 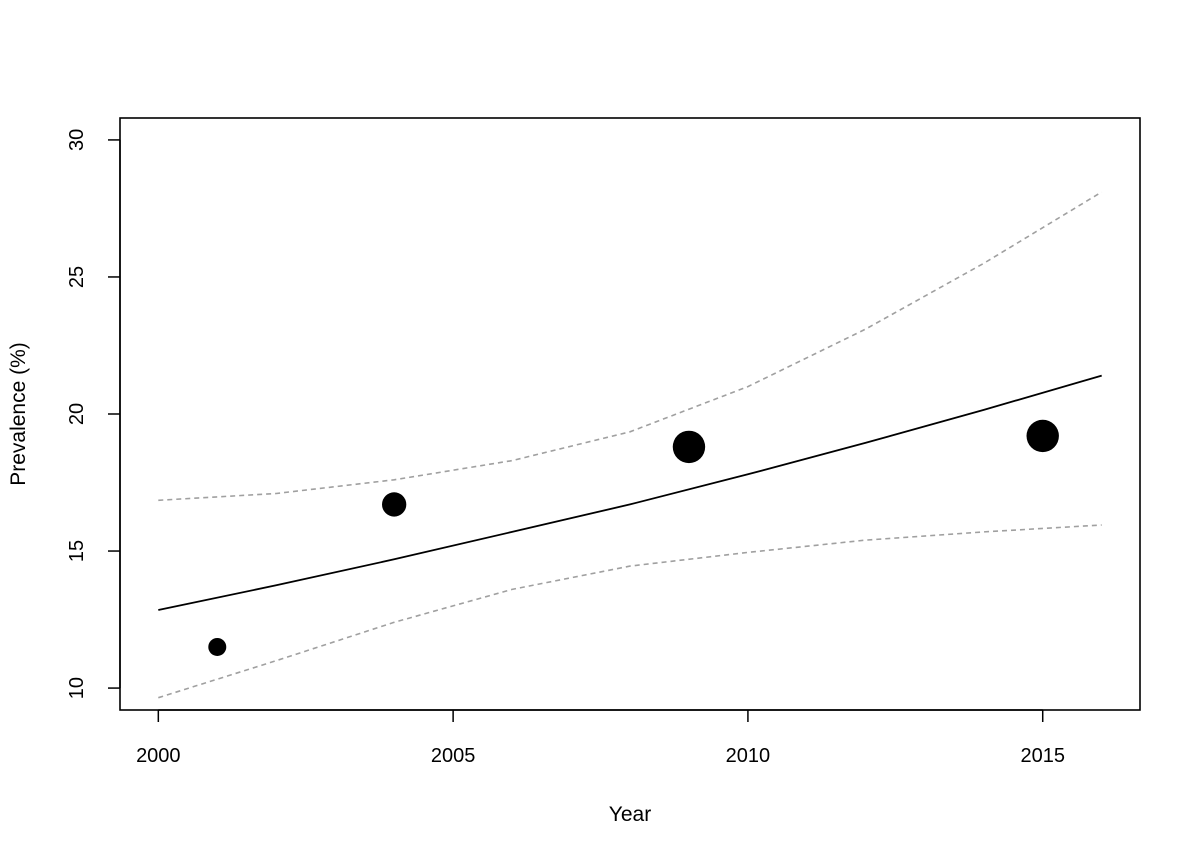 What do you see at coordinates (93, 414) in the screenshot?
I see `y-axis: 10 15 20 25 30` at bounding box center [93, 414].